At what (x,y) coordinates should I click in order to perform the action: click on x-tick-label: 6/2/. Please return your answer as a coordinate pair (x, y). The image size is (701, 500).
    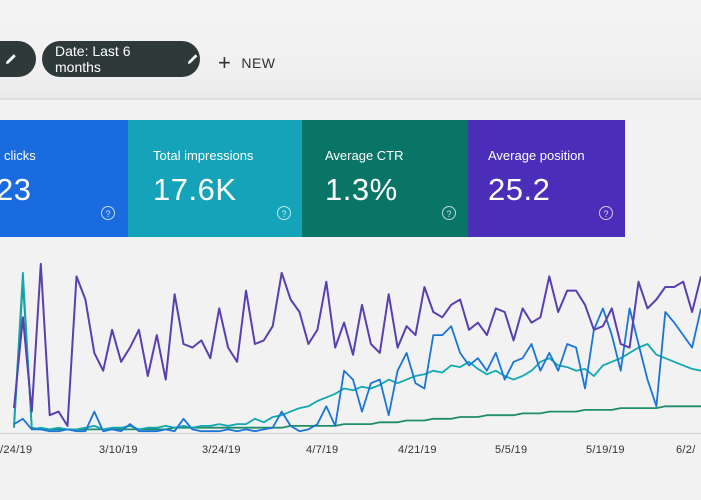
    Looking at the image, I should click on (686, 450).